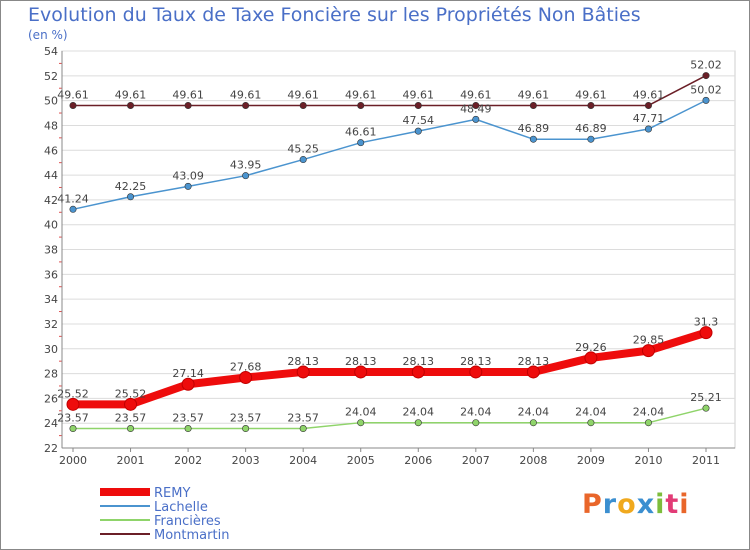 Image resolution: width=750 pixels, height=550 pixels. I want to click on data-label: 42.25, so click(131, 186).